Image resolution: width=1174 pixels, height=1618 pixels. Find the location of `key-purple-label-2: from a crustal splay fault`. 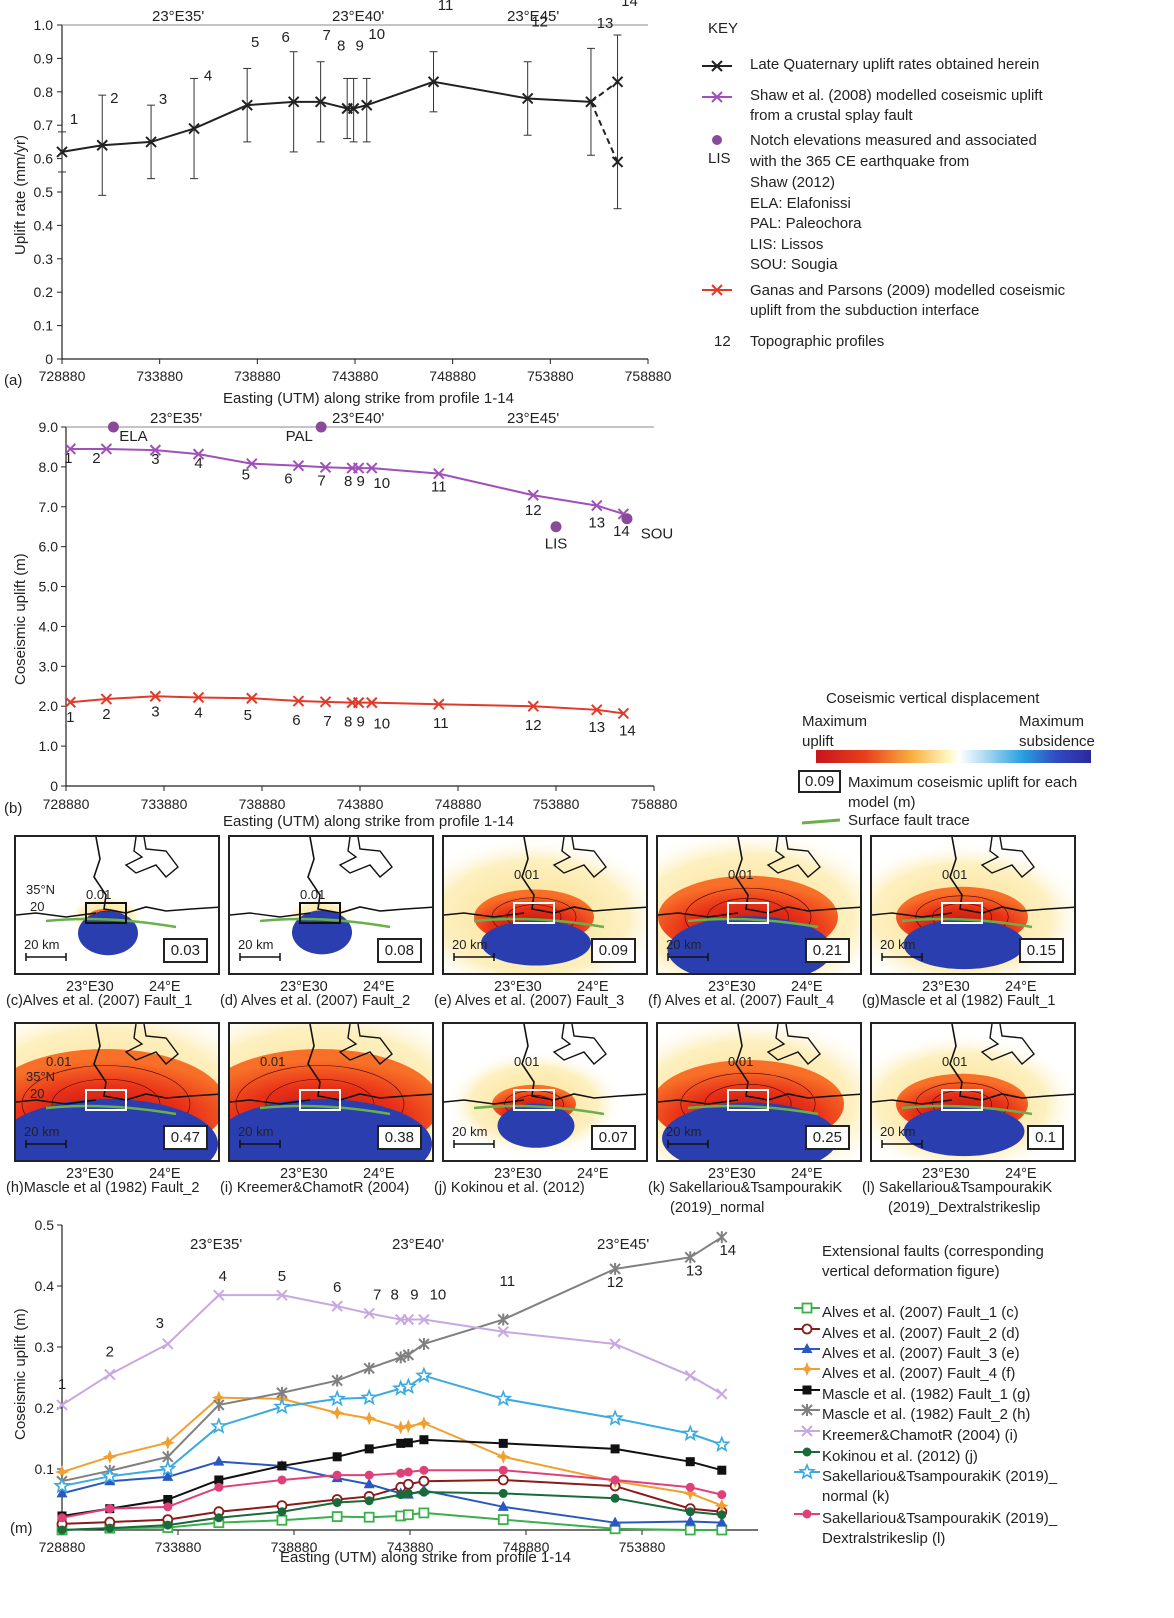

key-purple-label-2: from a crustal splay fault is located at coordinates (831, 115).